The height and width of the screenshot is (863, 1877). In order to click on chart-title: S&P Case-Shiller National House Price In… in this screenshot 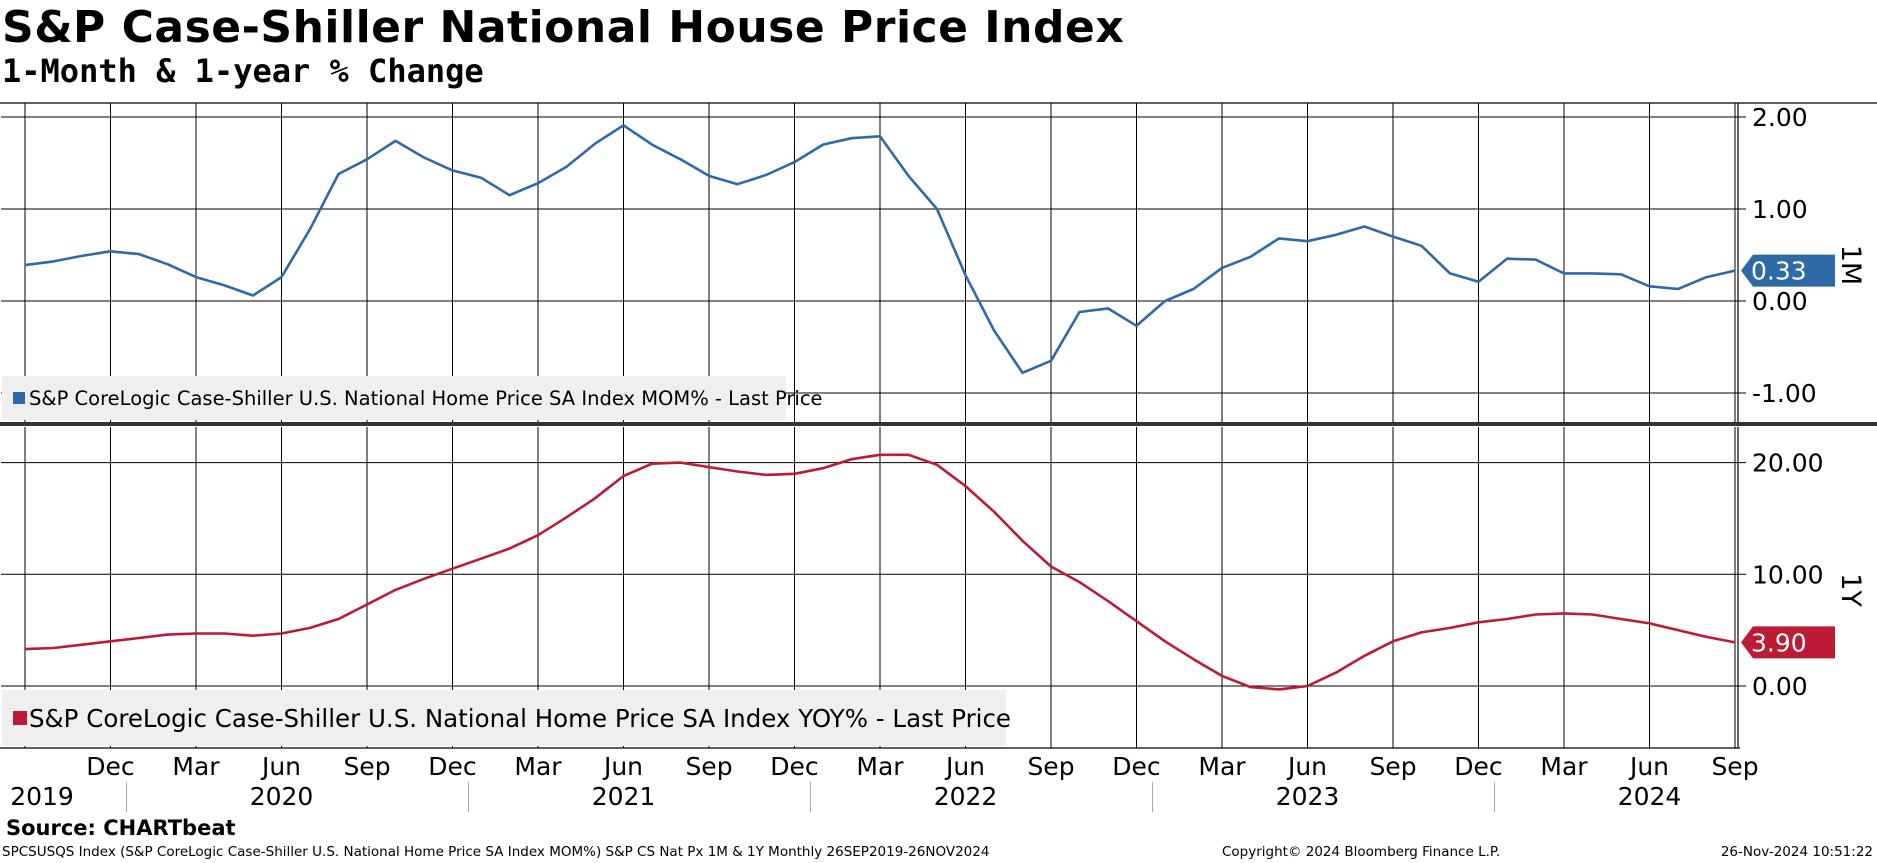, I will do `click(563, 27)`.